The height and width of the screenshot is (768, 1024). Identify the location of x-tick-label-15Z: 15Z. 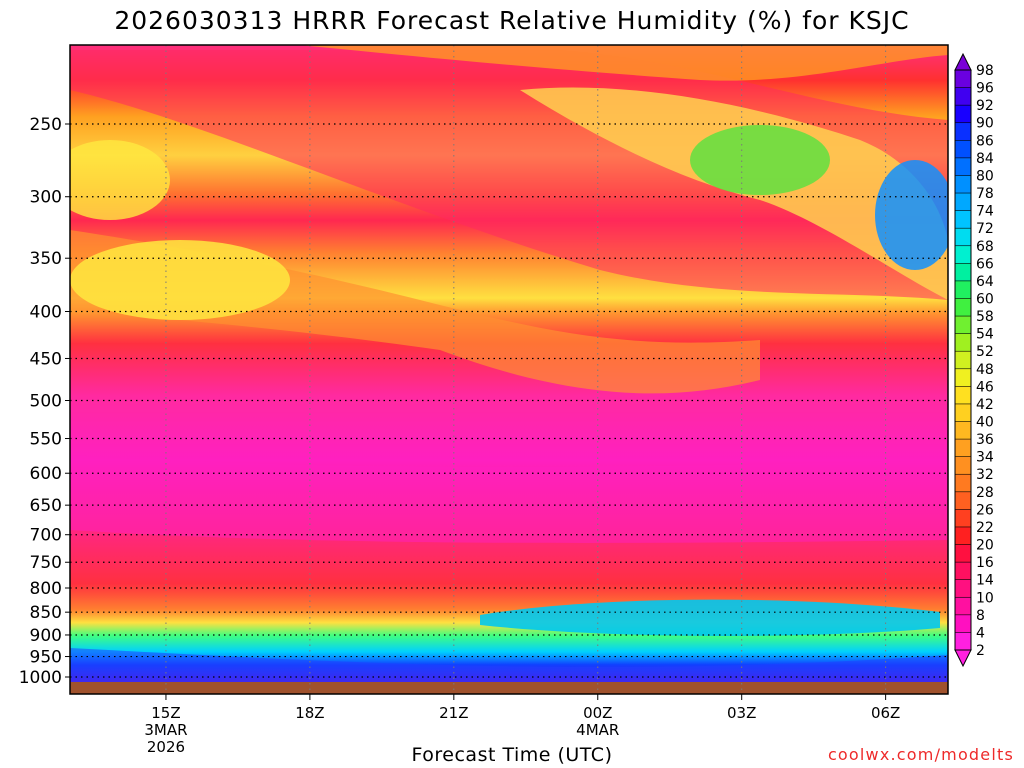
(165, 713).